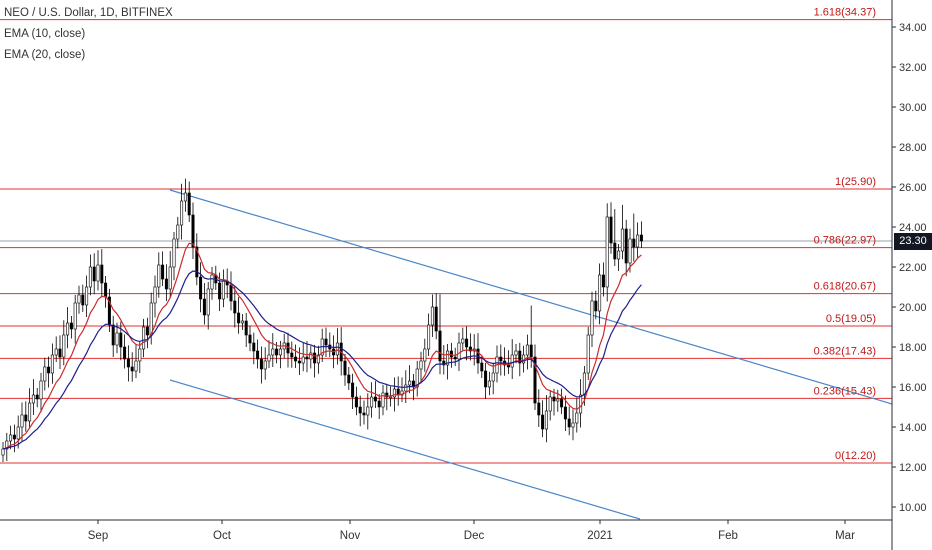 The image size is (932, 550). What do you see at coordinates (913, 28) in the screenshot?
I see `y-tick-label: 34.00` at bounding box center [913, 28].